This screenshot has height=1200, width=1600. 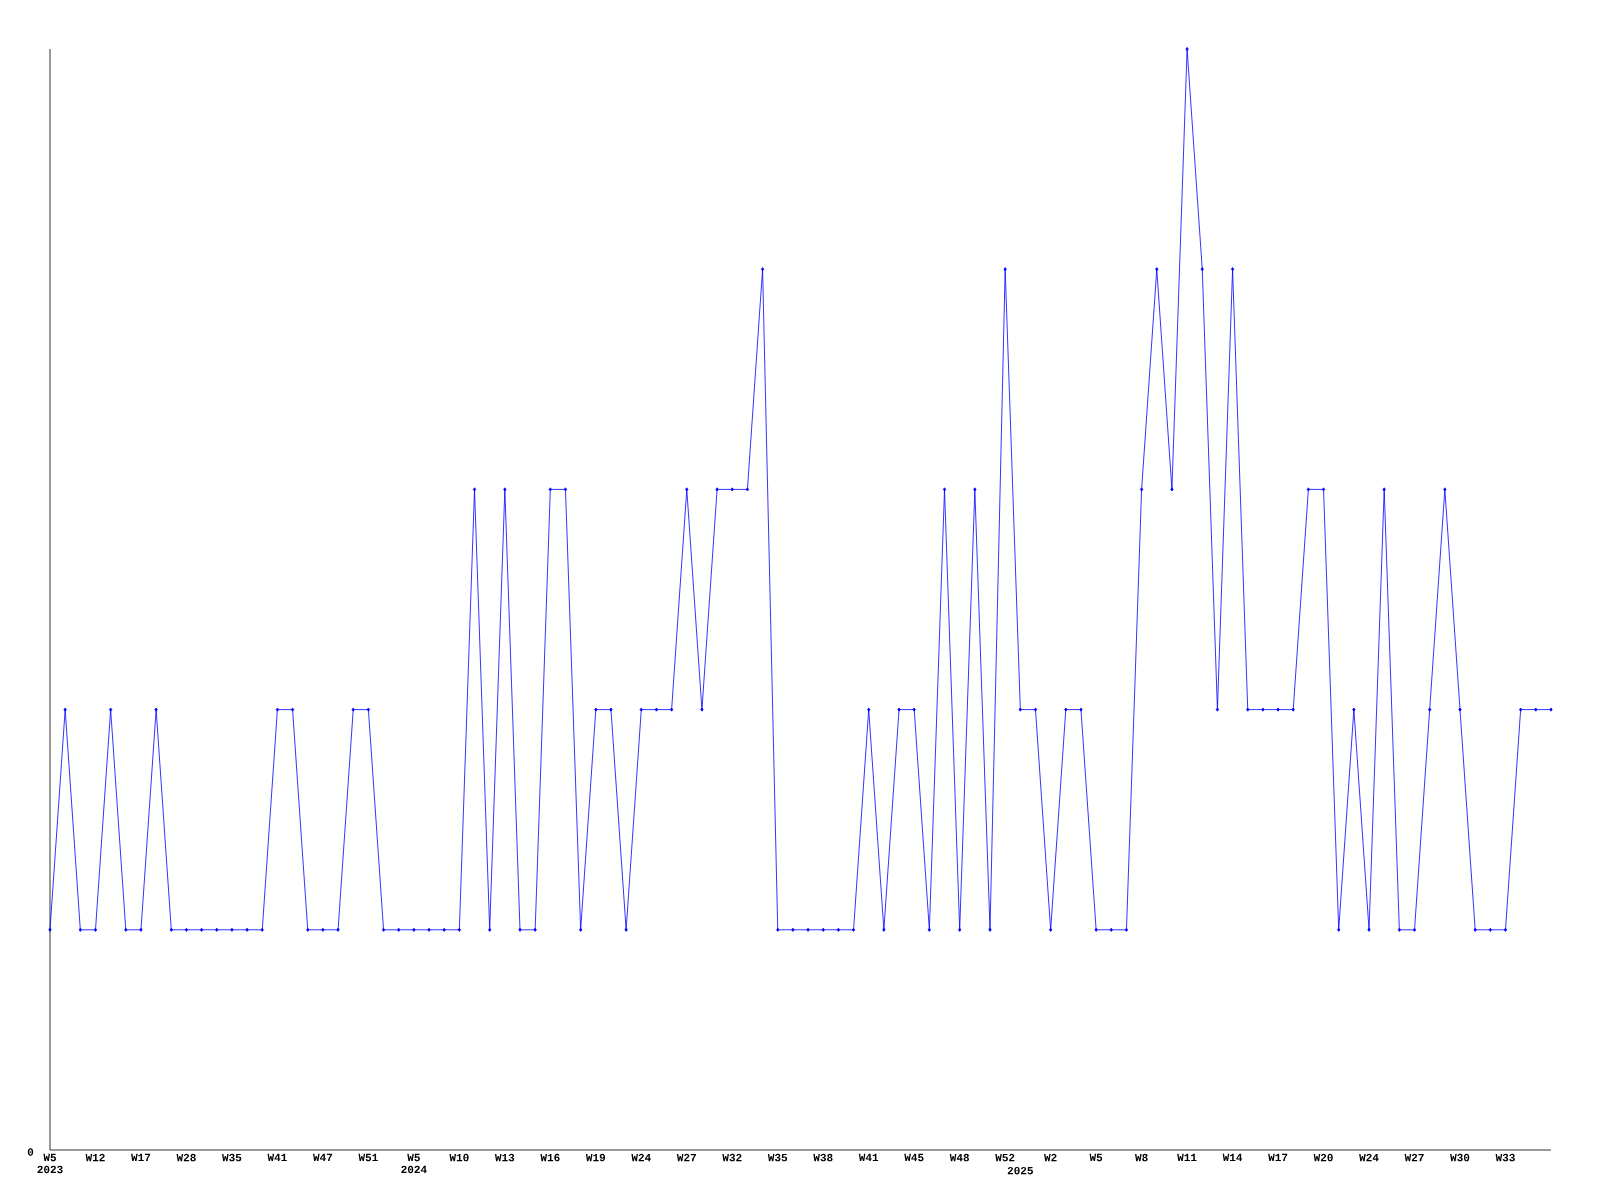 I want to click on x-tick-label: W10, so click(x=459, y=1157).